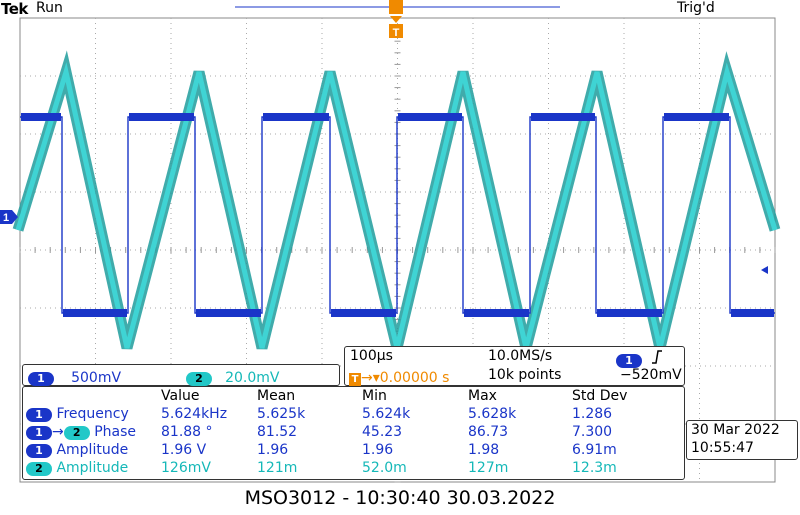 The width and height of the screenshot is (800, 515). What do you see at coordinates (49, 8) in the screenshot?
I see `acquisition-status: Run` at bounding box center [49, 8].